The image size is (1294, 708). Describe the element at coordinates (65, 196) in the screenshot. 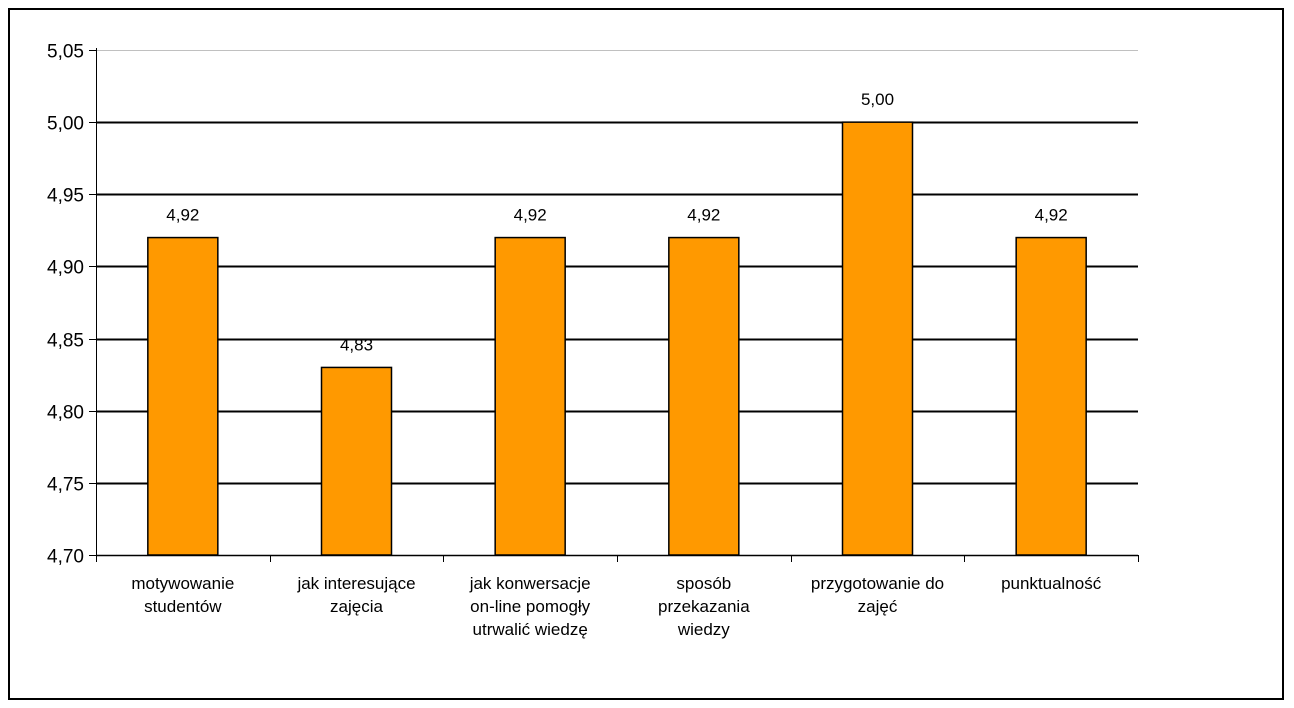

I see `y-tick-label: 4,95` at that location.